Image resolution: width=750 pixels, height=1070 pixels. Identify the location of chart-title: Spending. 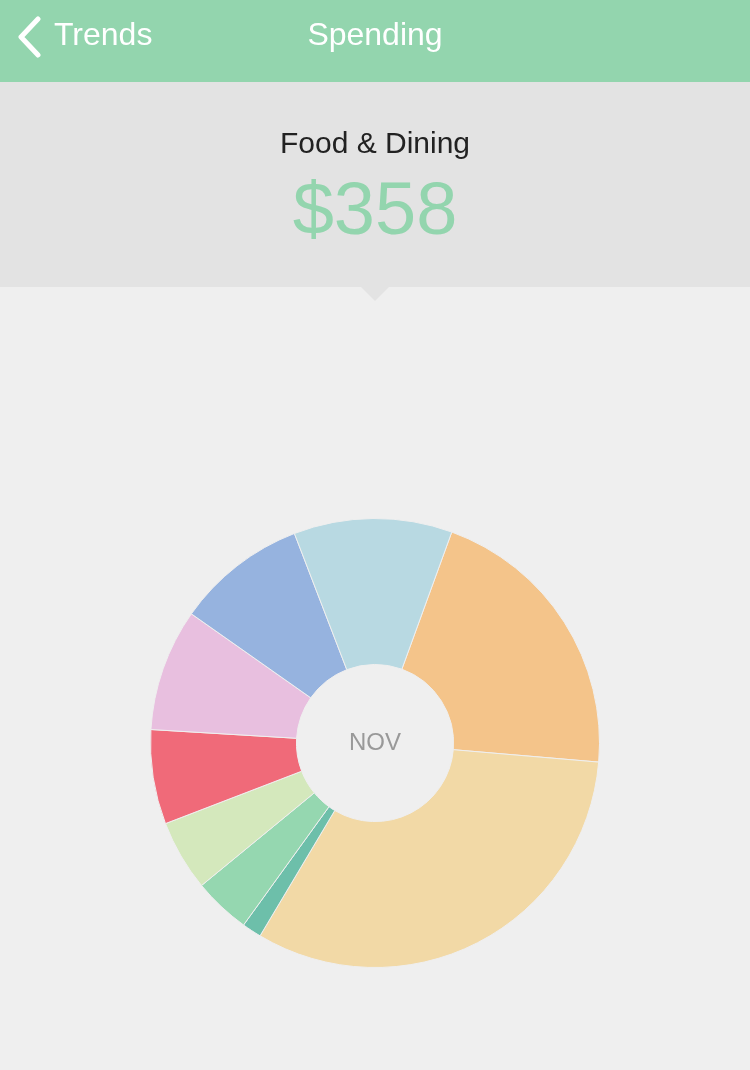
(375, 34).